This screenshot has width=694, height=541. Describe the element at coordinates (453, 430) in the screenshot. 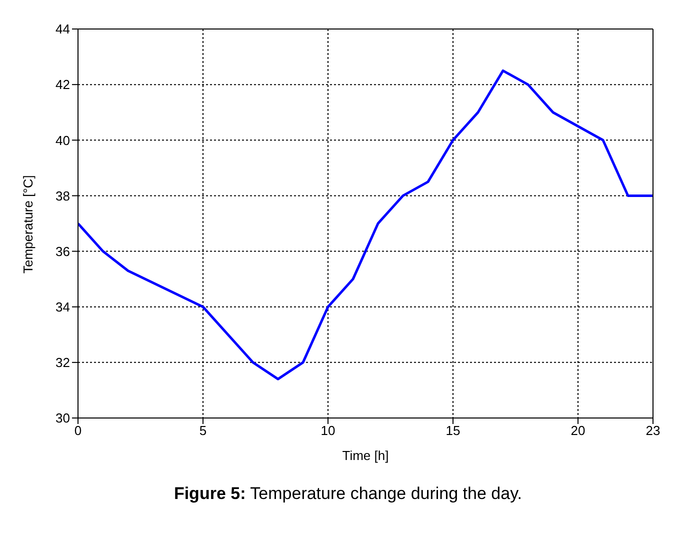

I see `x-tick-label: 15` at that location.